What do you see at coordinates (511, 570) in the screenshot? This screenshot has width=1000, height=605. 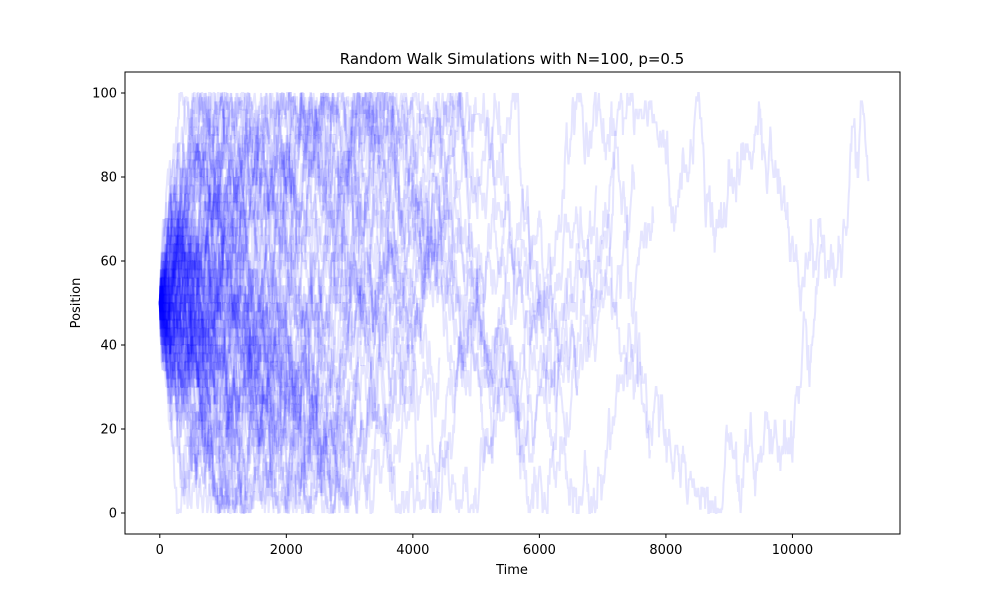 I see `x-axis-label: Time` at bounding box center [511, 570].